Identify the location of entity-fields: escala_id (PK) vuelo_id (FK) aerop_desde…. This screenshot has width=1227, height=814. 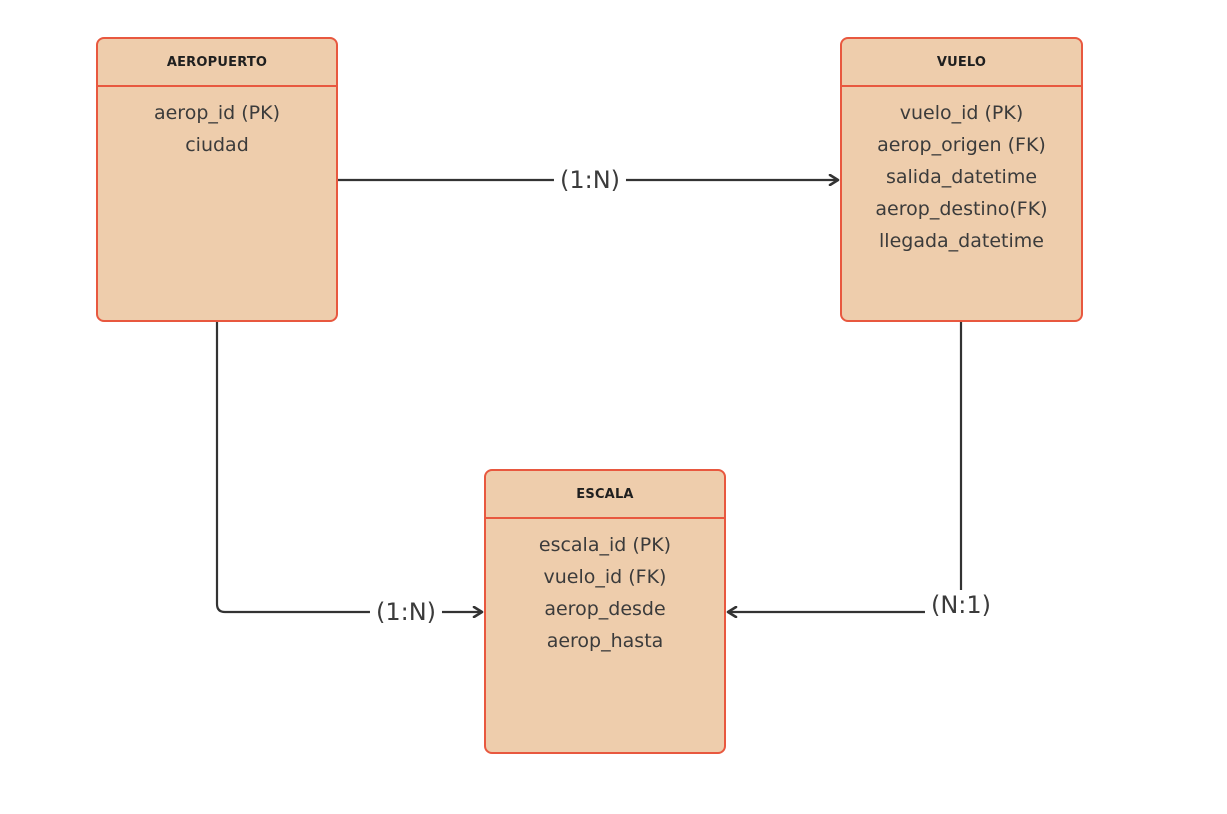
(605, 588).